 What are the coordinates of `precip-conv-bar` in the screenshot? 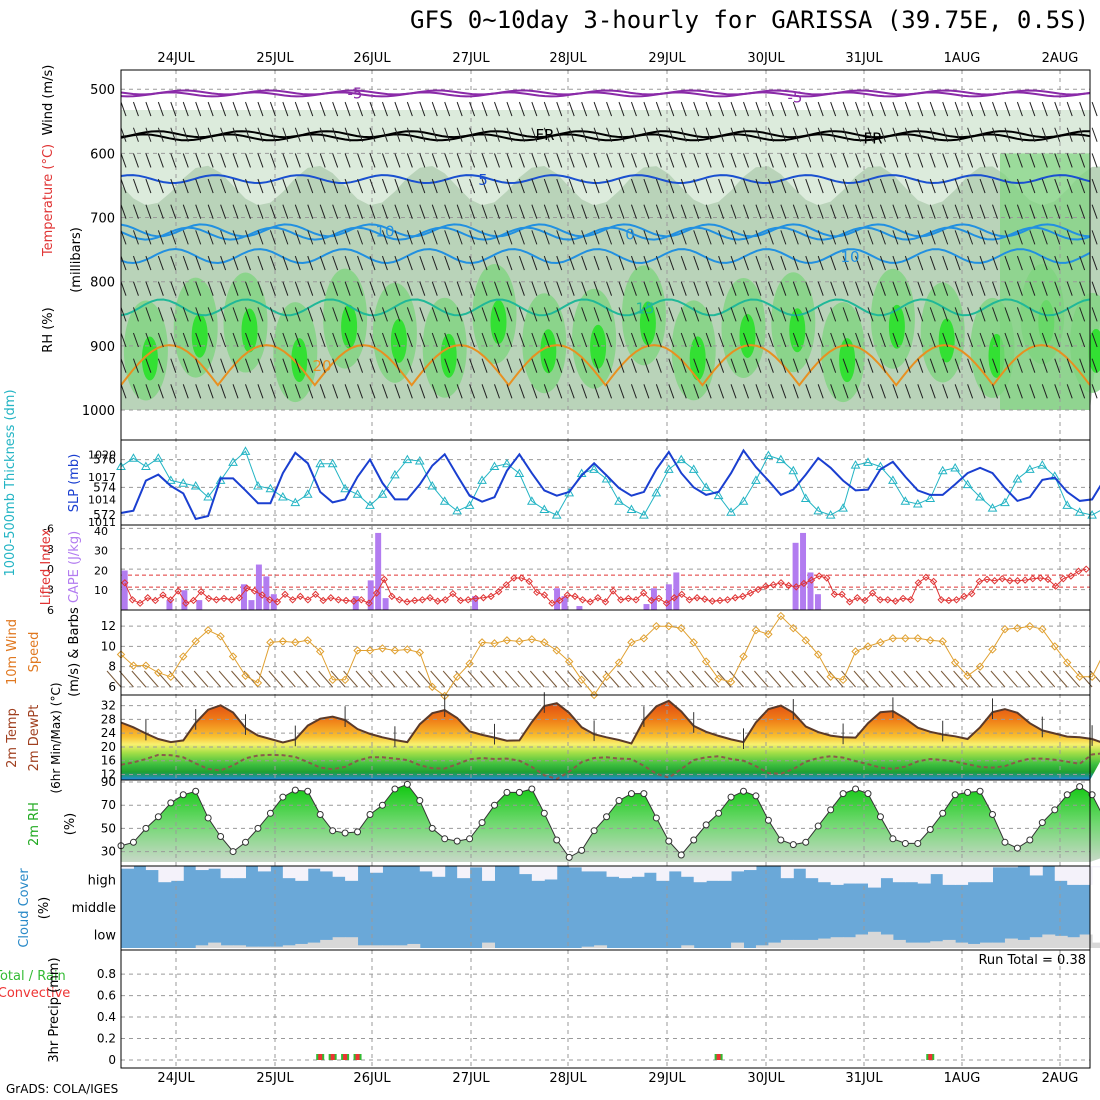 It's located at (345, 1057).